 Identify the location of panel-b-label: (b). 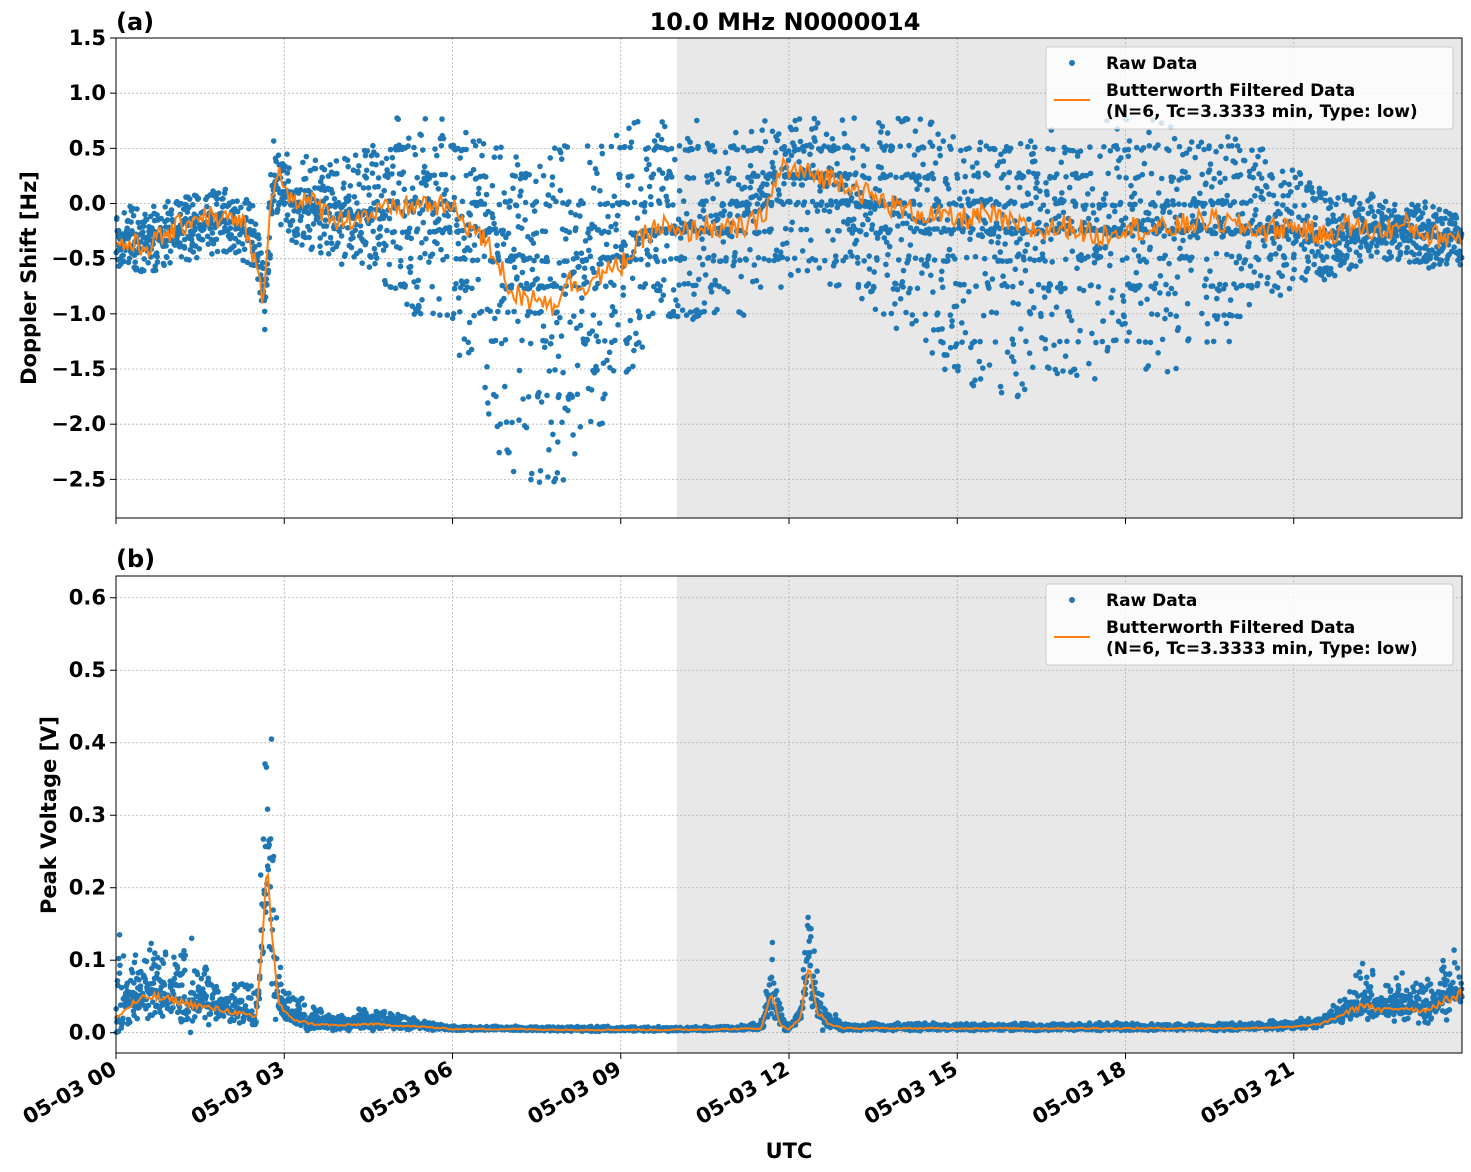
(135, 559).